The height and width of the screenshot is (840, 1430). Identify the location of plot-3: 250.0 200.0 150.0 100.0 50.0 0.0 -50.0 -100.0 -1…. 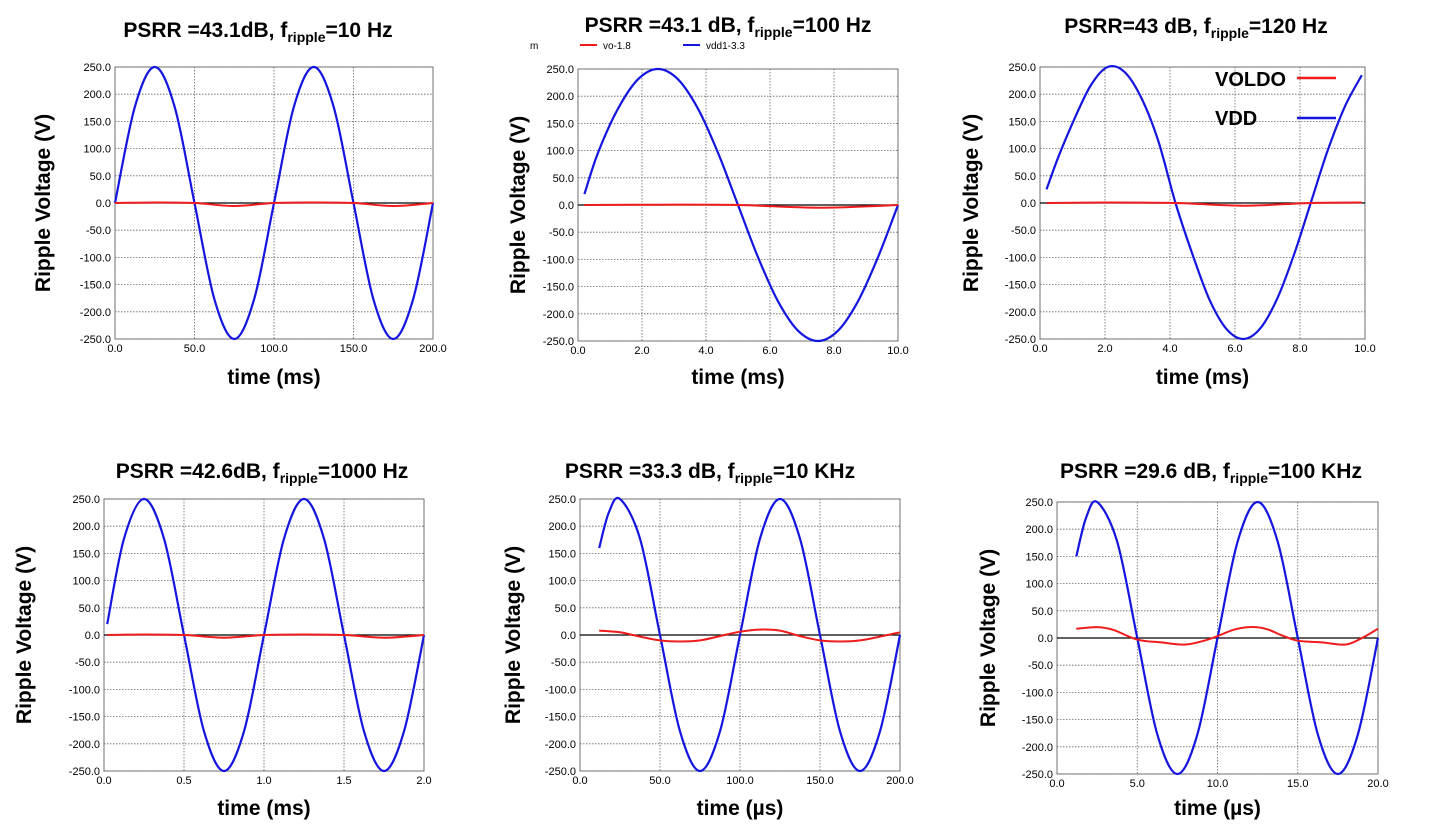
(1168, 202).